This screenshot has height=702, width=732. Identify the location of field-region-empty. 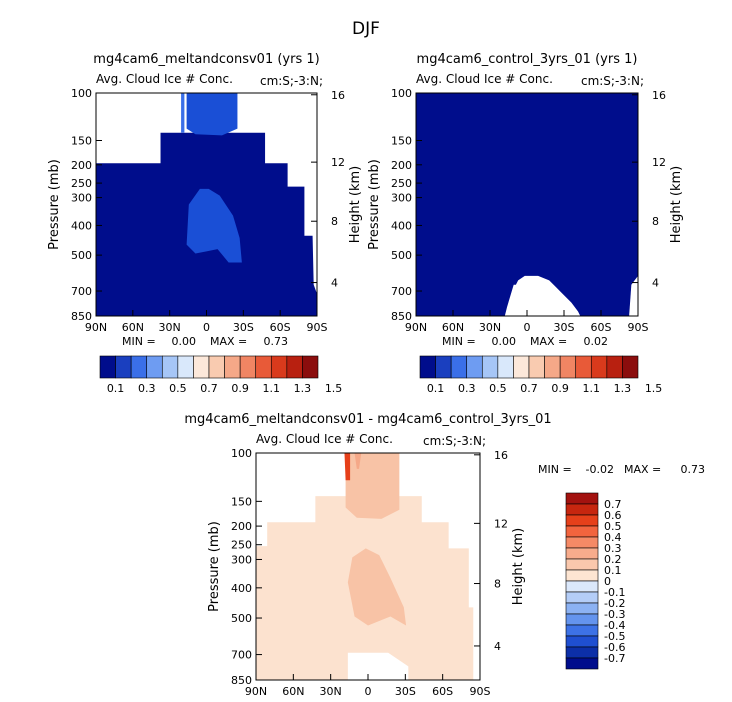
(633, 295).